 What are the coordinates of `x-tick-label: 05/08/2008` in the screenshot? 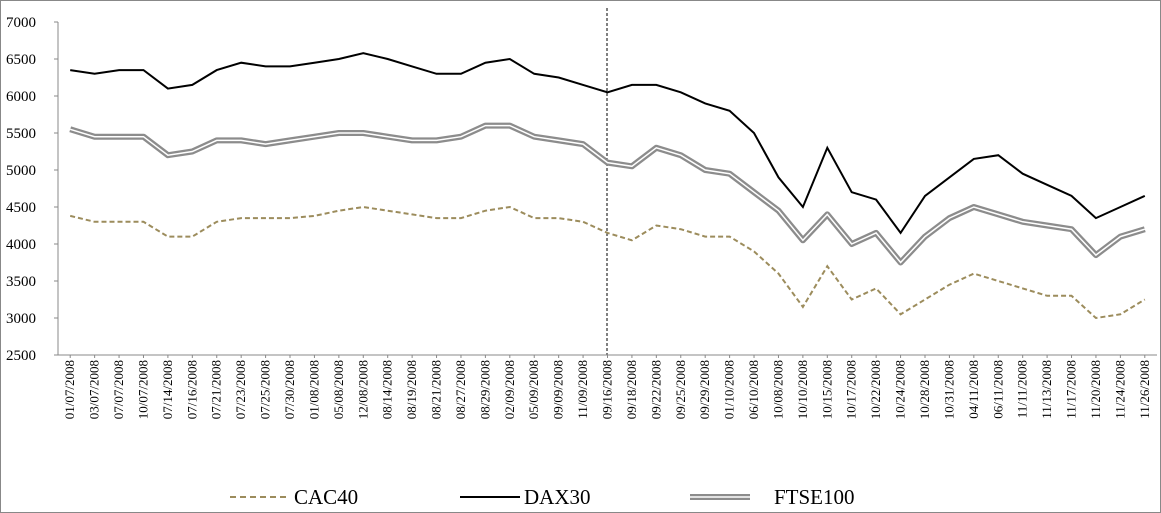 It's located at (338, 389).